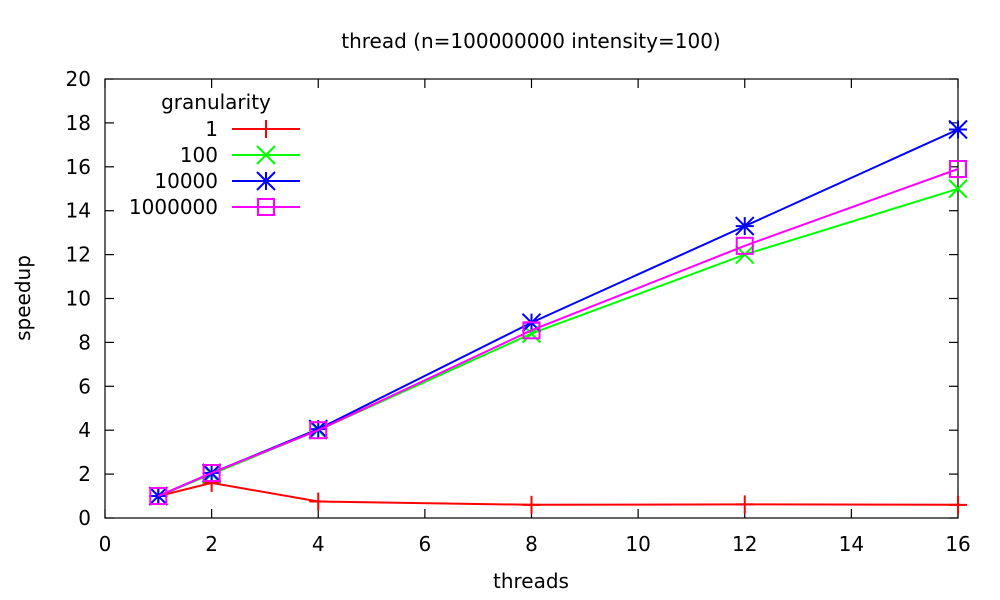  Describe the element at coordinates (211, 129) in the screenshot. I see `legend-label: 1` at that location.